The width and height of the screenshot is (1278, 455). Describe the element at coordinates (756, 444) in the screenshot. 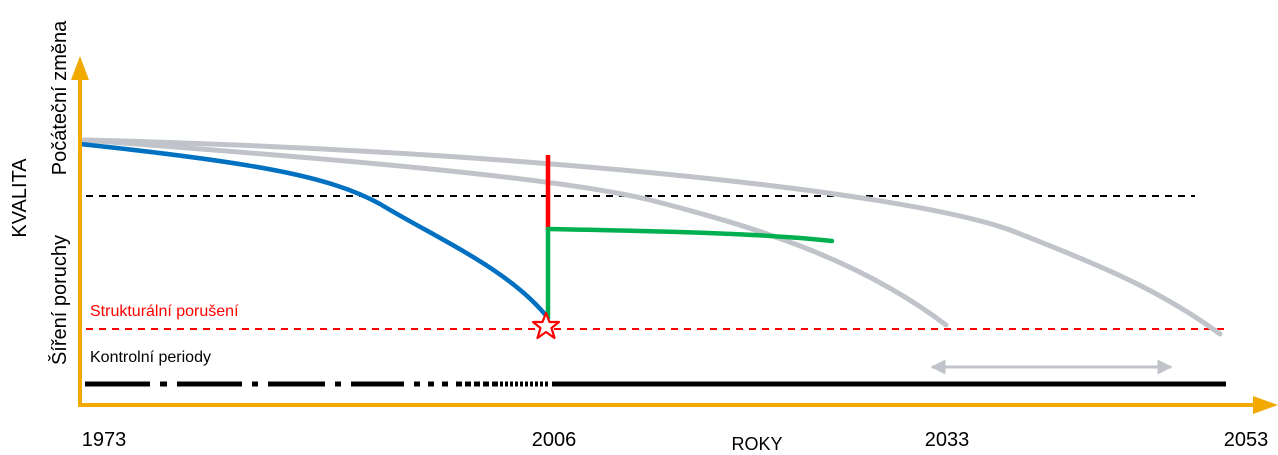

I see `x-axis-title: ROKY` at that location.